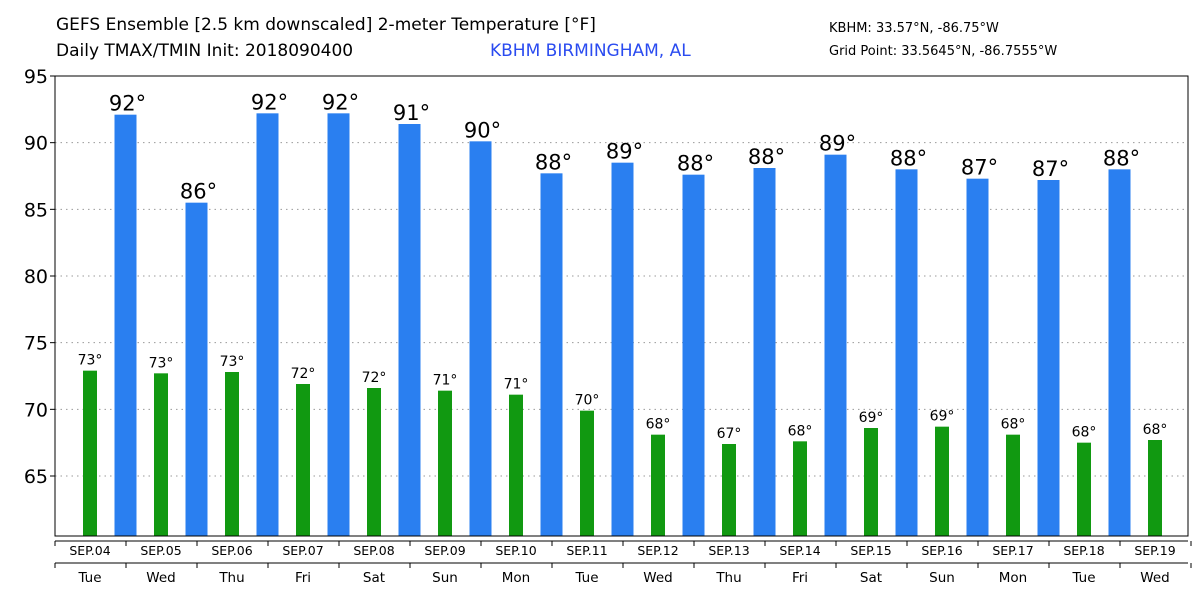  What do you see at coordinates (728, 550) in the screenshot?
I see `date-label: SEP.13` at bounding box center [728, 550].